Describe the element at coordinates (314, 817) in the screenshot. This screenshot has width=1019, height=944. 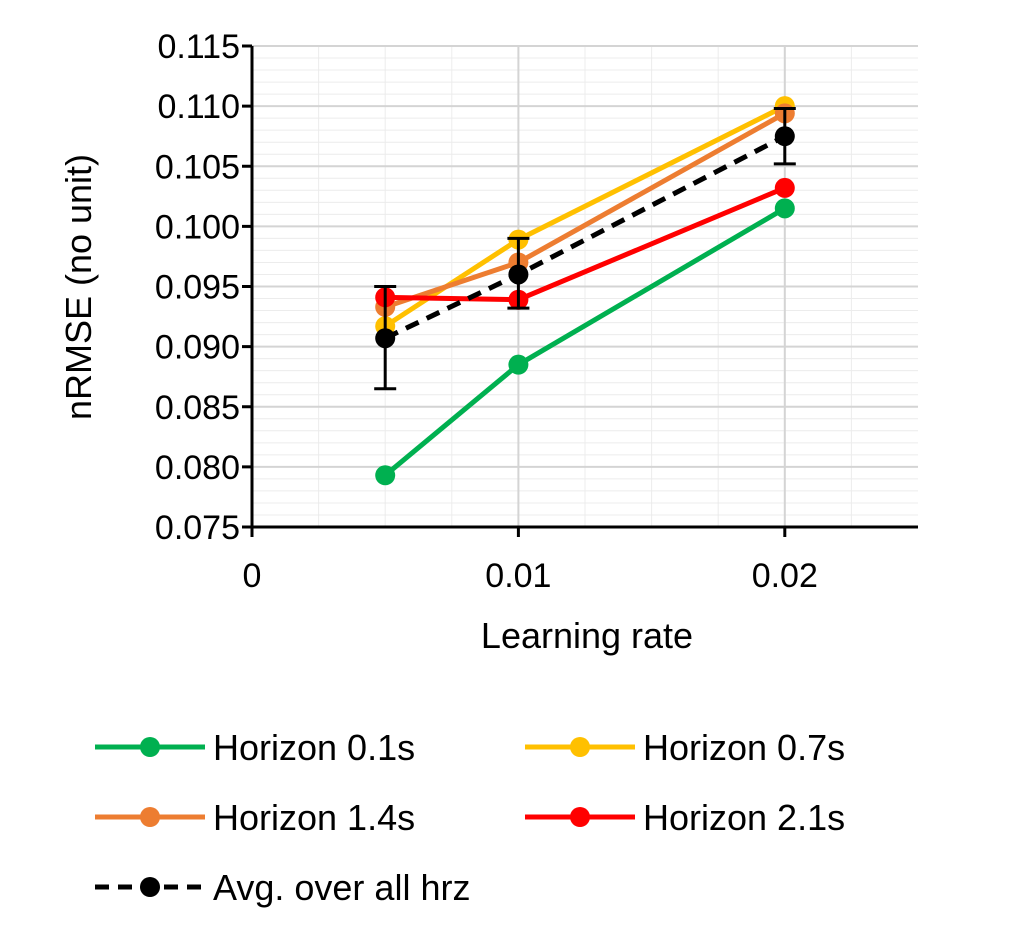
I see `legend-label: Horizon 1.4s` at that location.